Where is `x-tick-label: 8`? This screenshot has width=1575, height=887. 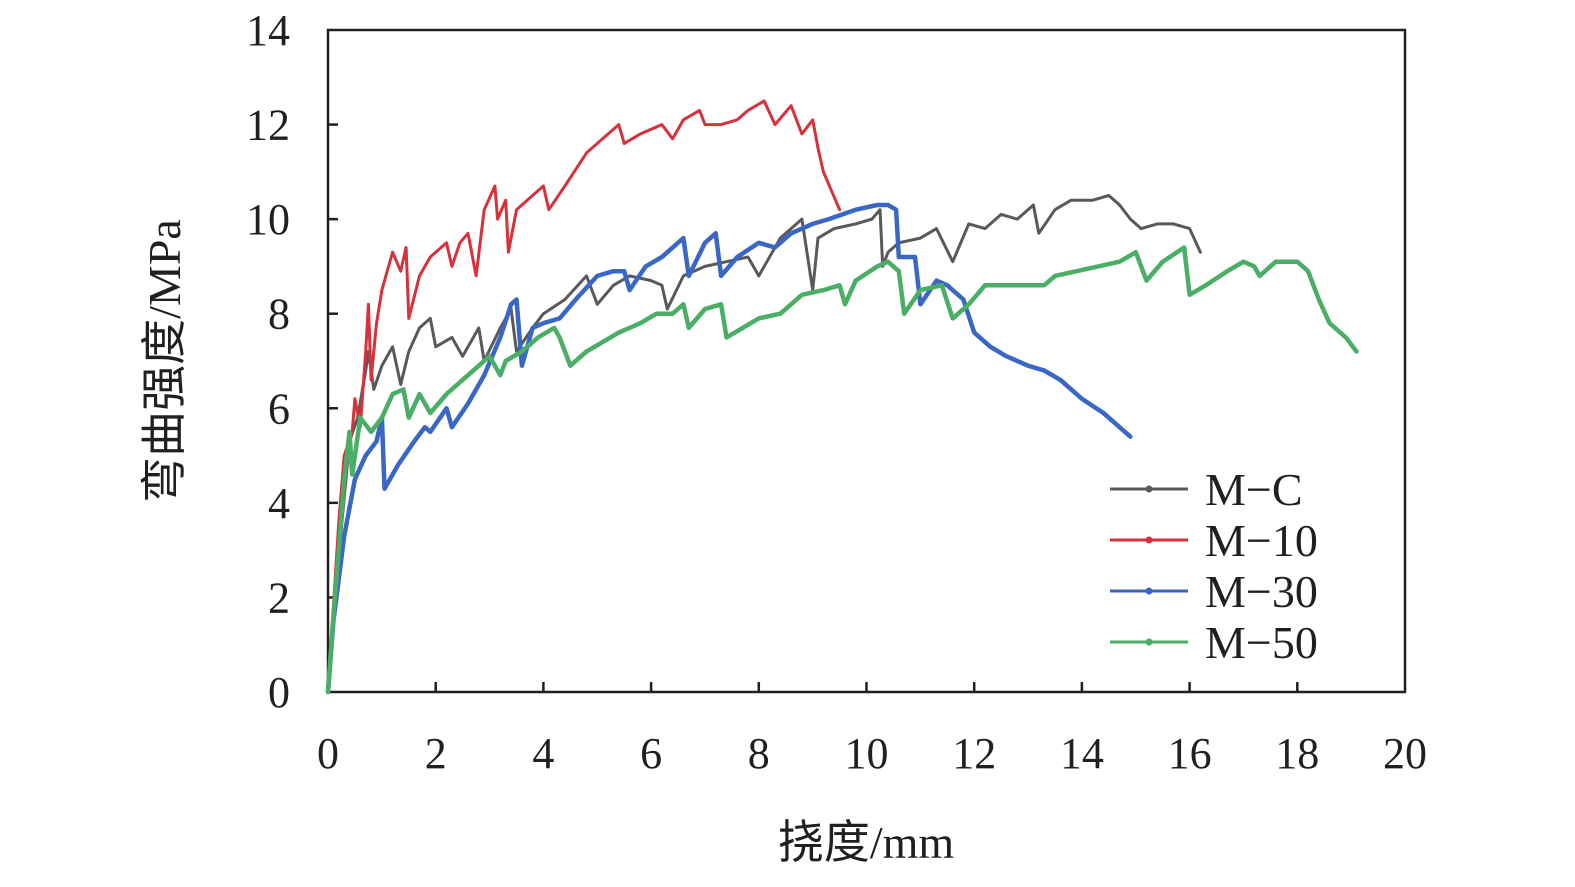
x-tick-label: 8 is located at coordinates (759, 753).